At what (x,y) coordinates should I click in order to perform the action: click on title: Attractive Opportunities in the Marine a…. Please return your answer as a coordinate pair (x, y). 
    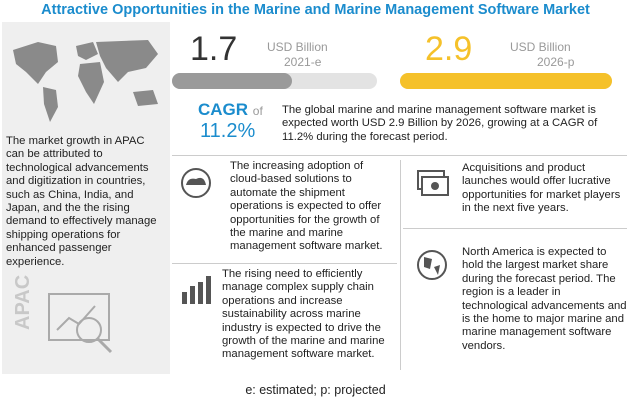
    Looking at the image, I should click on (315, 10).